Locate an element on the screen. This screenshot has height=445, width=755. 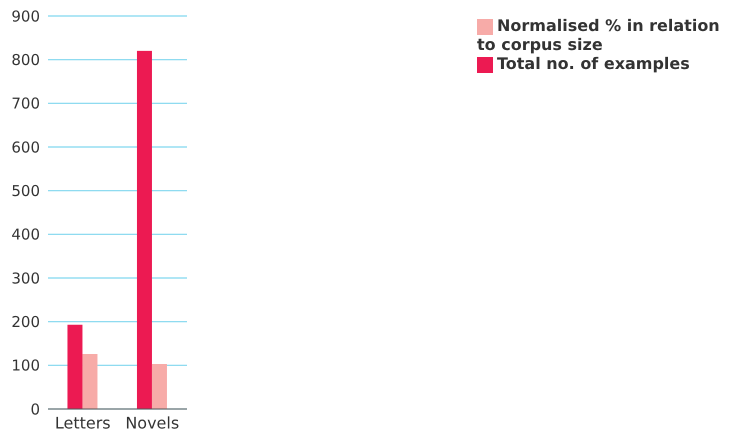
y-tick-label: 500 is located at coordinates (25, 191).